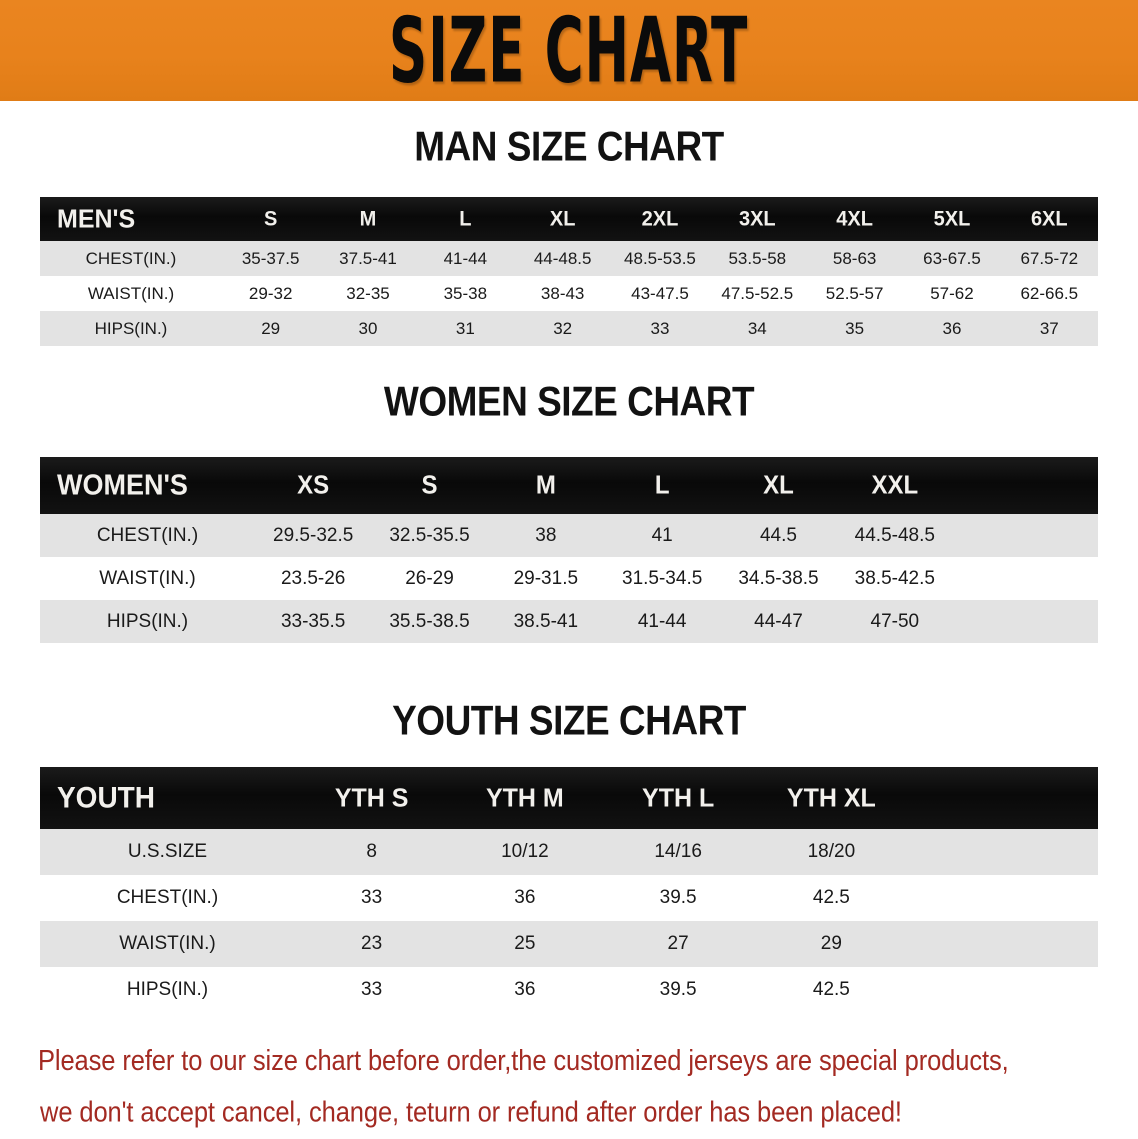 Image resolution: width=1138 pixels, height=1139 pixels. What do you see at coordinates (270, 258) in the screenshot?
I see `cell-value: 35-37.5` at bounding box center [270, 258].